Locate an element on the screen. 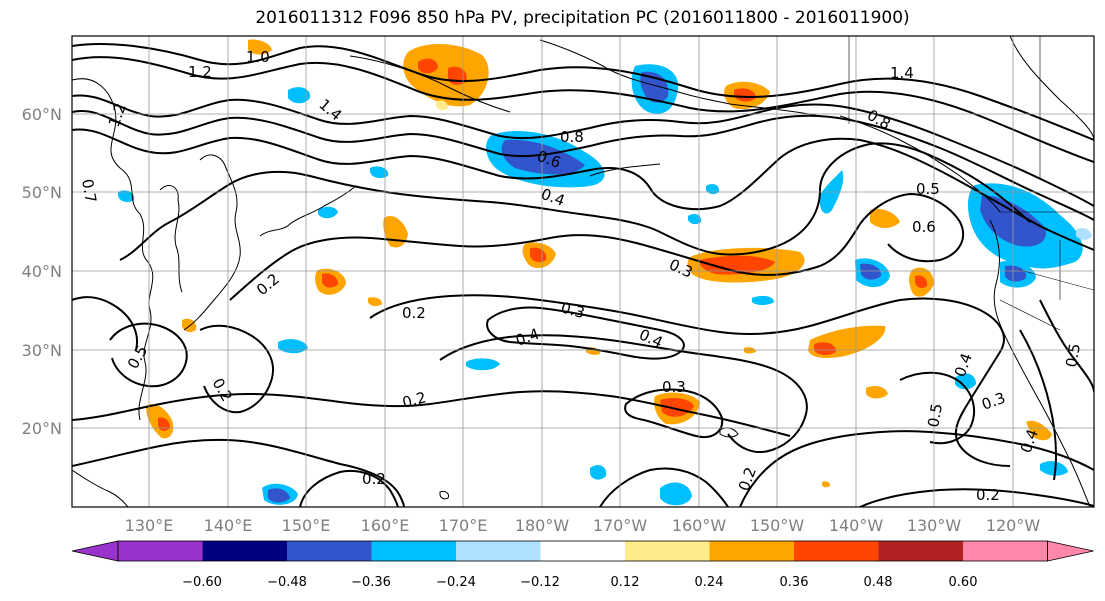 The width and height of the screenshot is (1105, 601). colorbar-tick-label: −0.60 is located at coordinates (202, 582).